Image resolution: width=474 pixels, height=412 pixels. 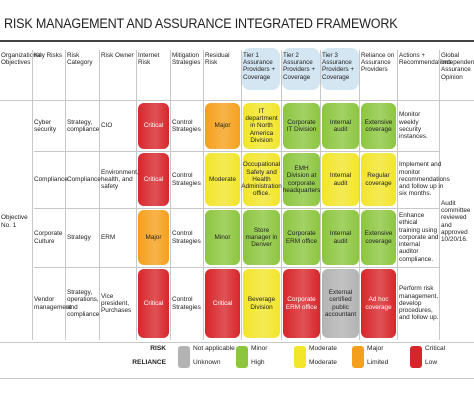 What do you see at coordinates (431, 362) in the screenshot?
I see `legend-reliance: Low` at bounding box center [431, 362].